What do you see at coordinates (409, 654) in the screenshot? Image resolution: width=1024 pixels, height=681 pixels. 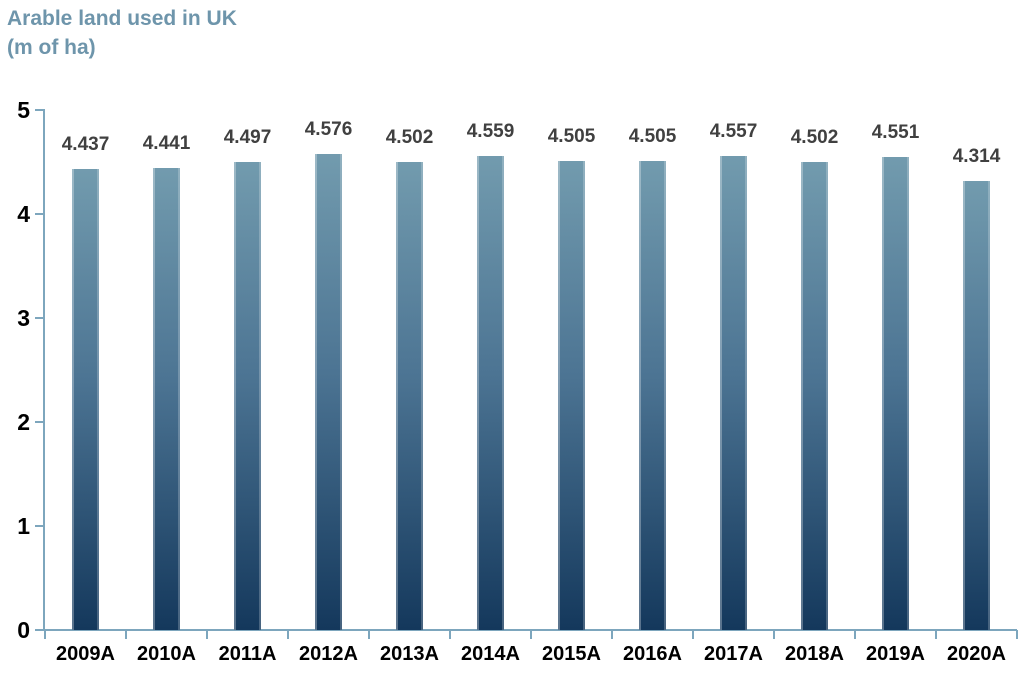 I see `x-axis-category-label: 2013A` at bounding box center [409, 654].